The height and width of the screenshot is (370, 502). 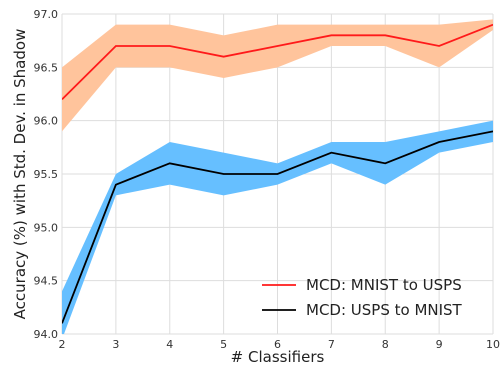 What do you see at coordinates (46, 334) in the screenshot?
I see `y-tick-label: 94.0` at bounding box center [46, 334].